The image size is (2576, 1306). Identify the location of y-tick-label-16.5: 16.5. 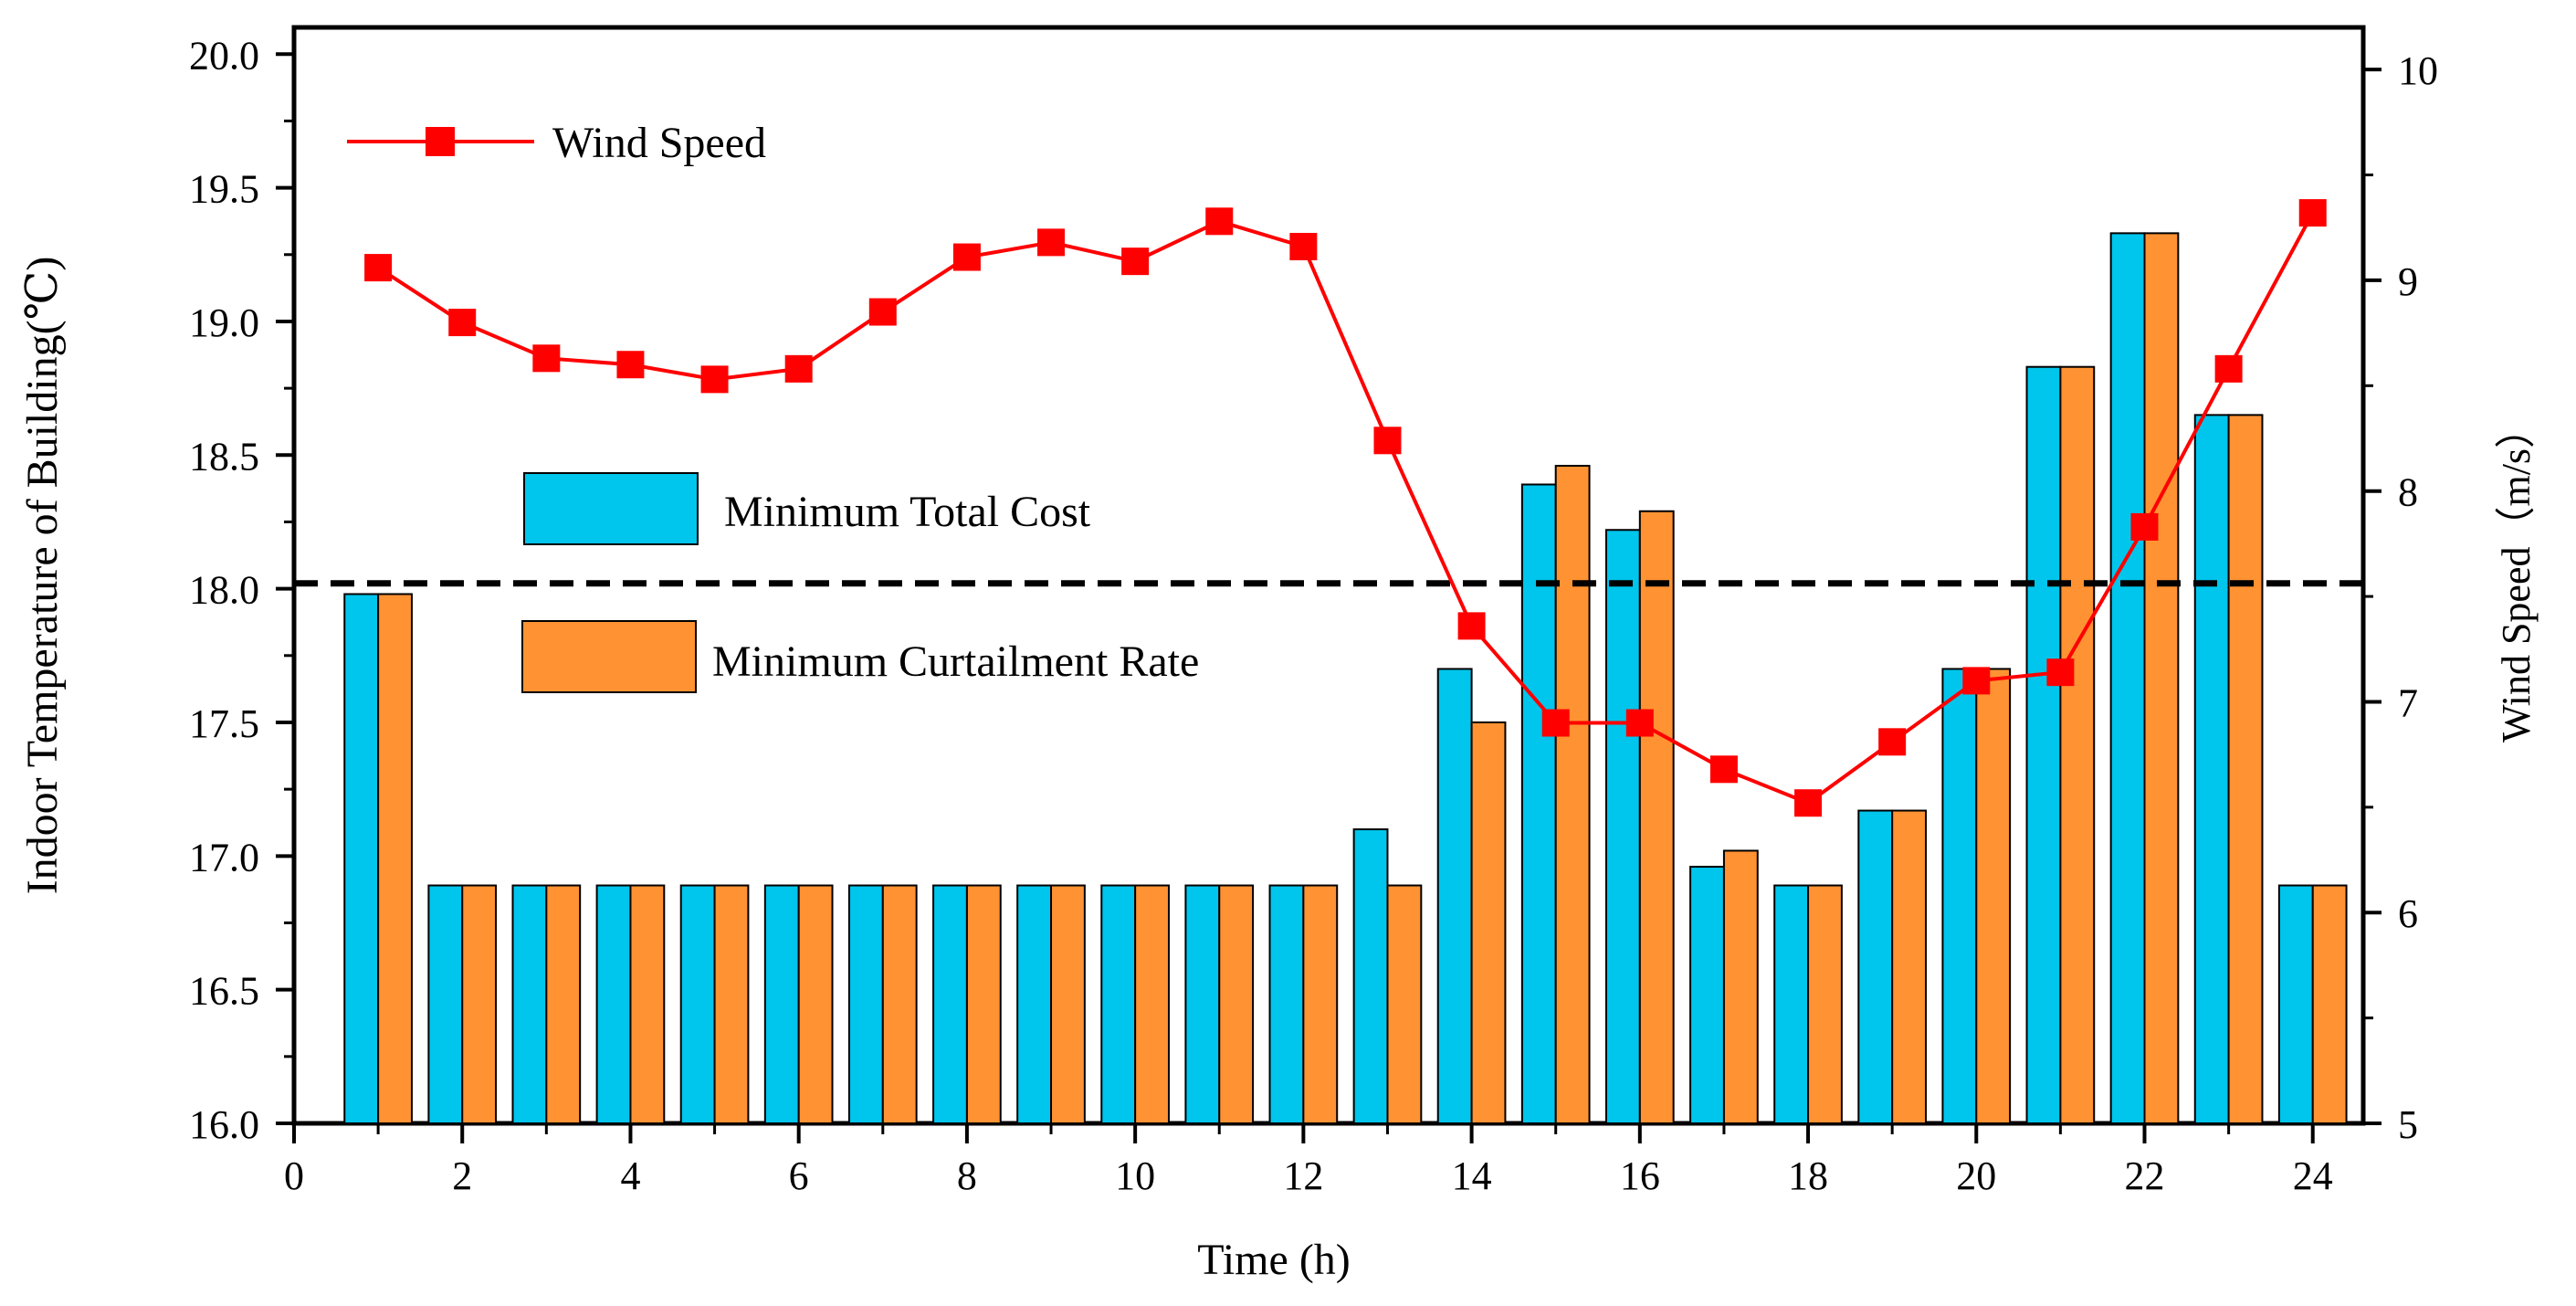
(224, 991).